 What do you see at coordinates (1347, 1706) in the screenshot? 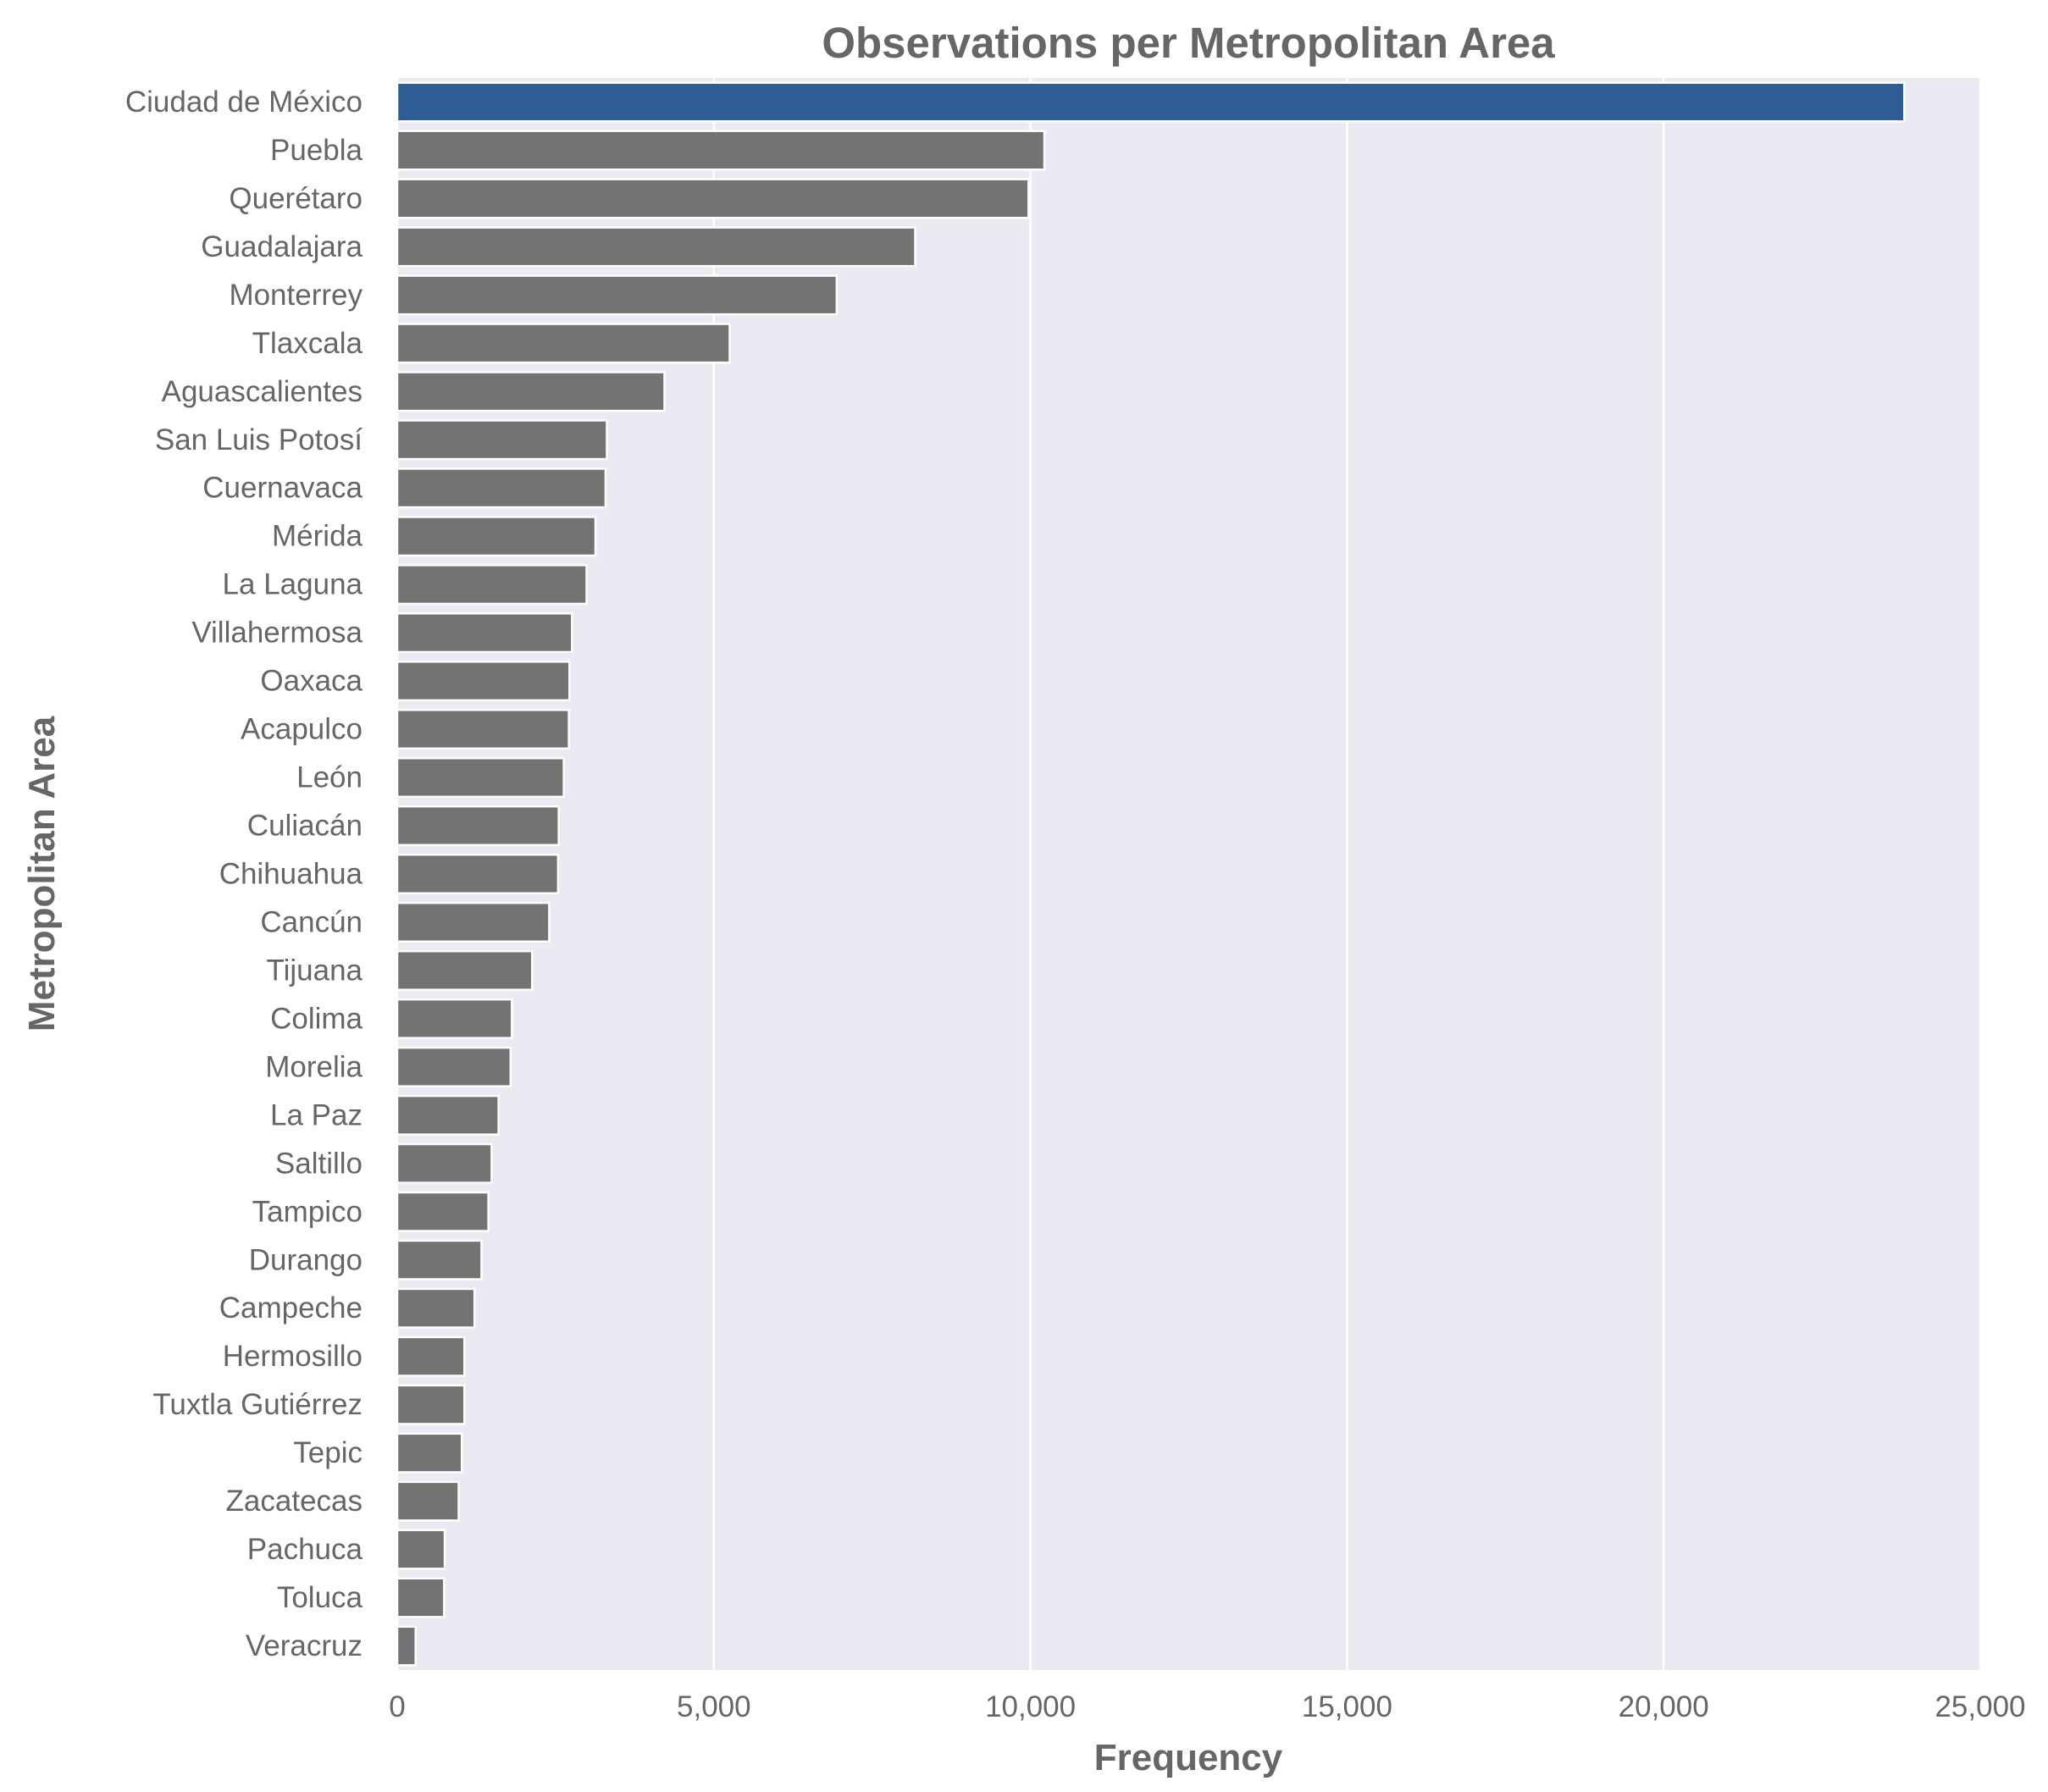
I see `x-tick-label: 15,000` at bounding box center [1347, 1706].